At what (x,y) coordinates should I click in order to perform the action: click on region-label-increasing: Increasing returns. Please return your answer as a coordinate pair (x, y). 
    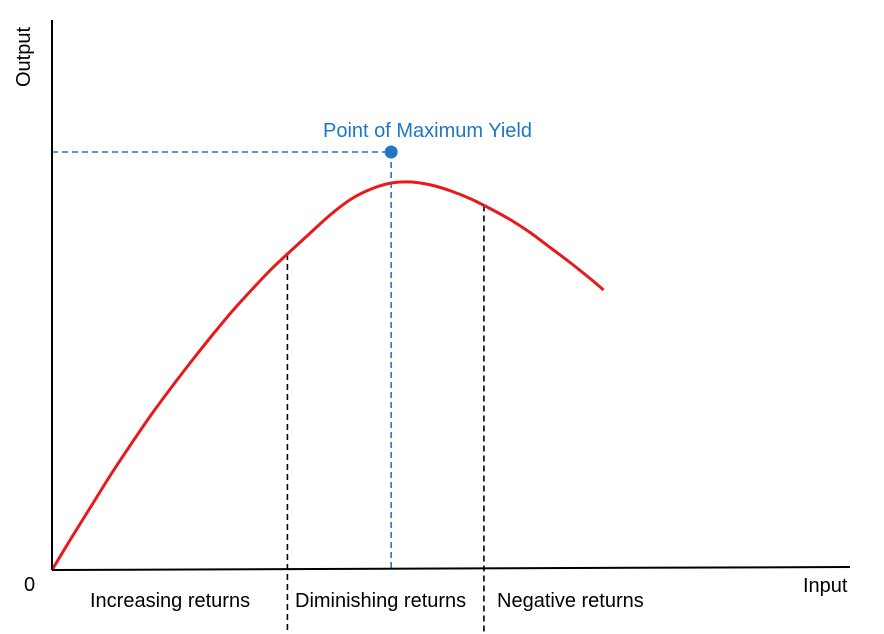
    Looking at the image, I should click on (170, 601).